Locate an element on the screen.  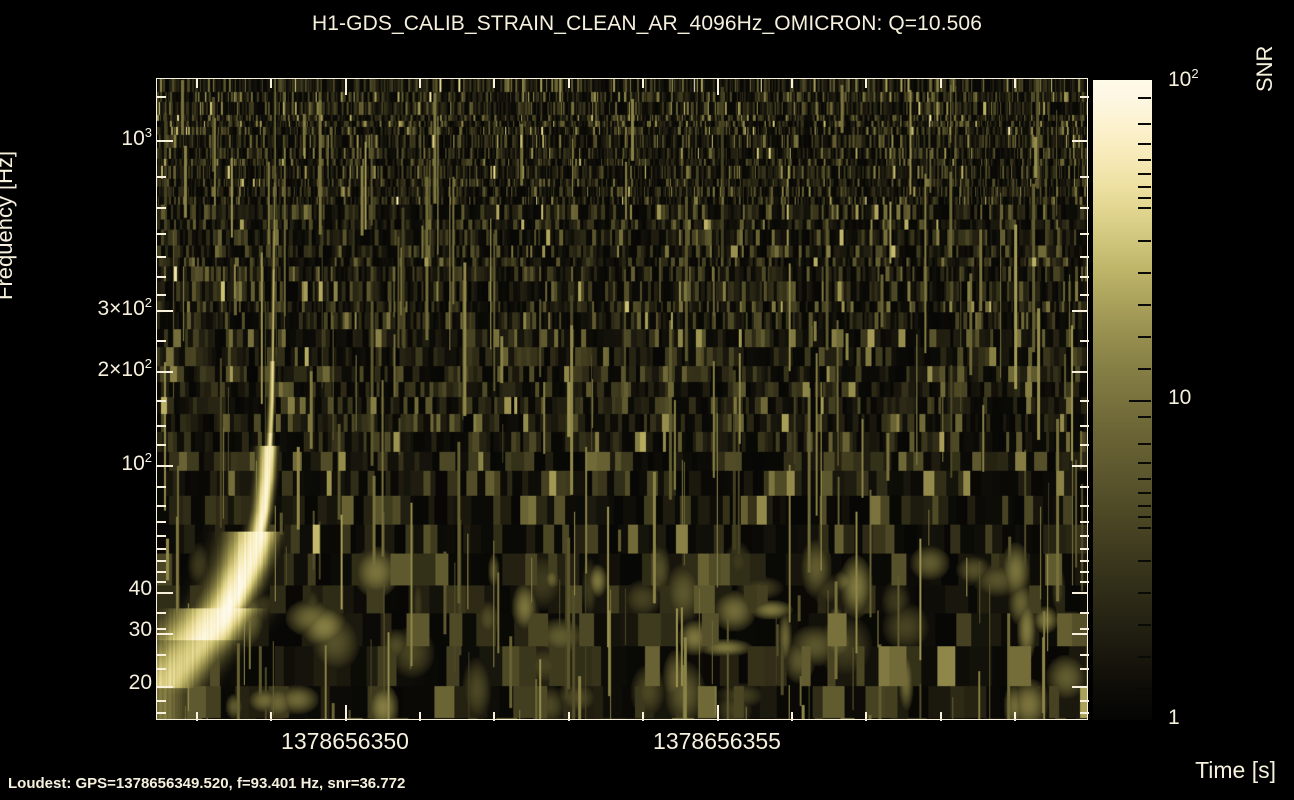
y-axis-tick-label: 40 is located at coordinates (140, 588).